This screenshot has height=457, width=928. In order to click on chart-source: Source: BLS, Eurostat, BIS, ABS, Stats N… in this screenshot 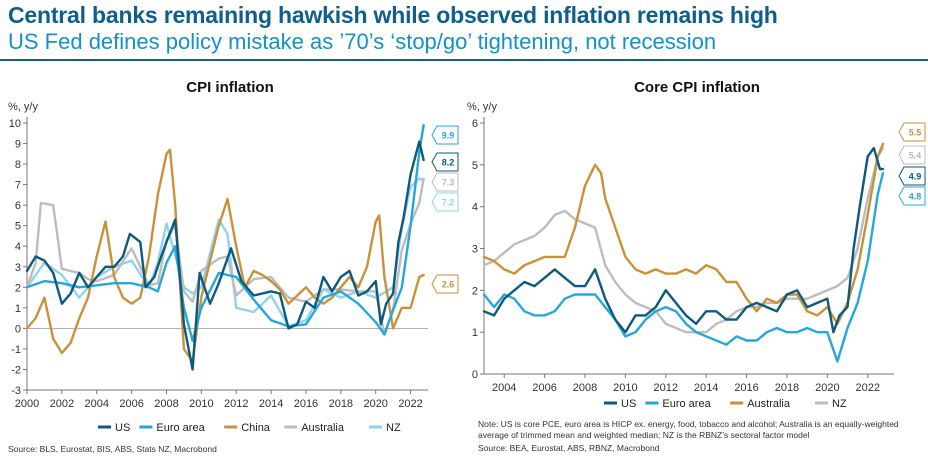, I will do `click(112, 449)`.